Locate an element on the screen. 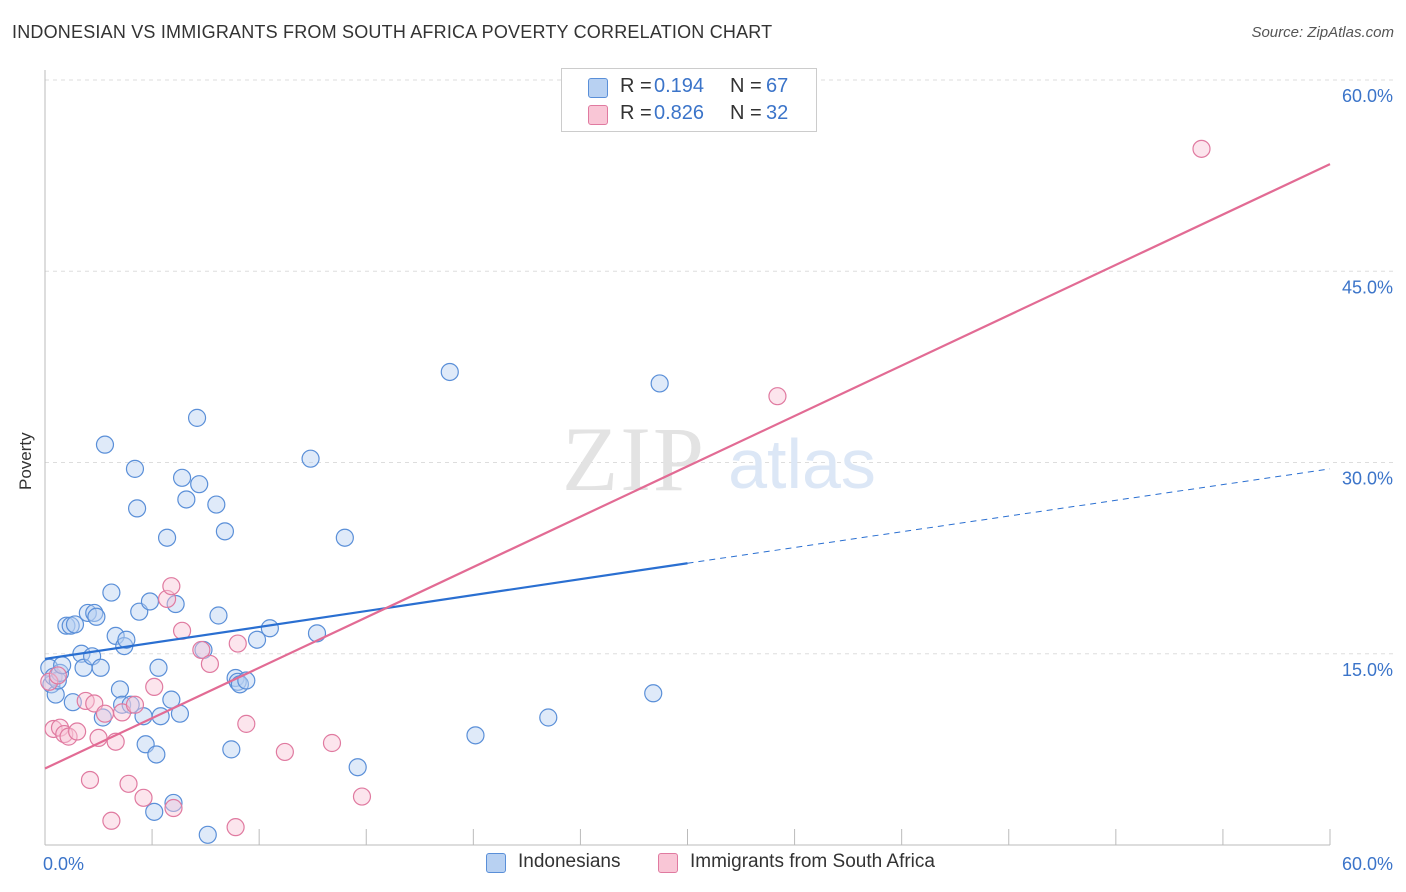 This screenshot has width=1406, height=892. n-value: 32 is located at coordinates (777, 113).